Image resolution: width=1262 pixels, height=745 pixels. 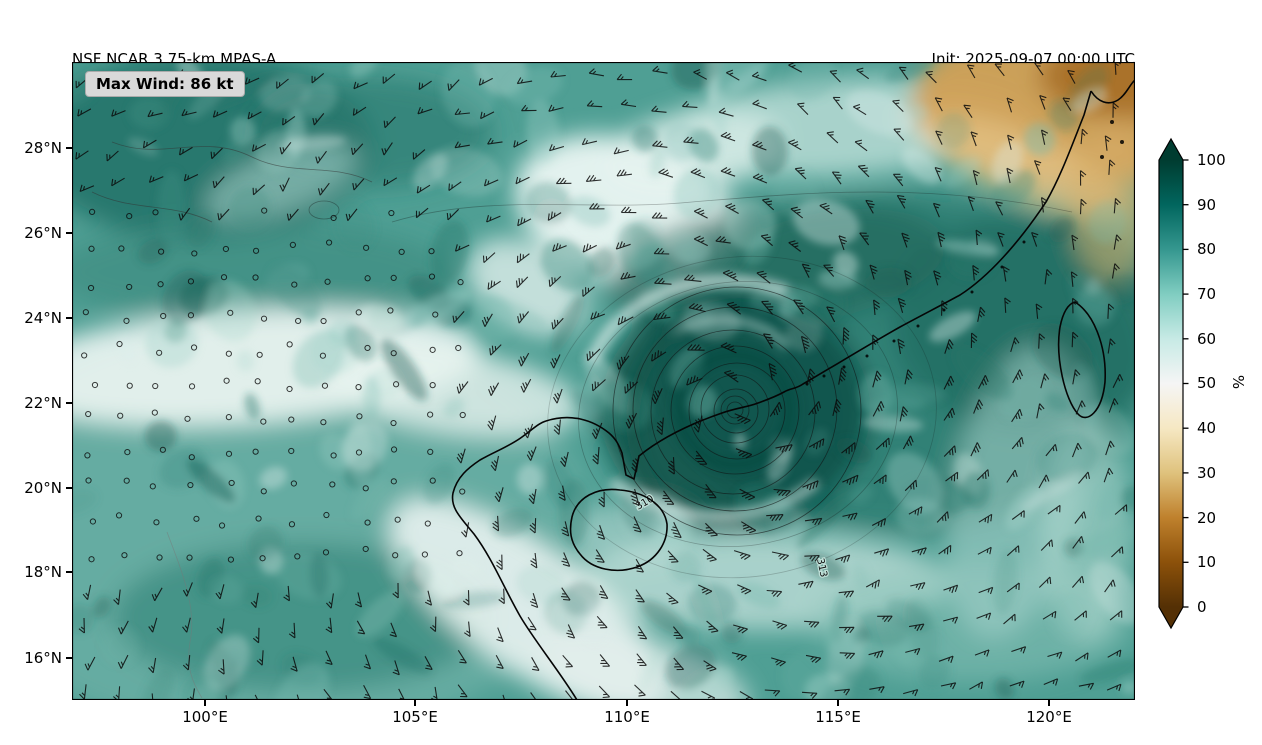 What do you see at coordinates (1186, 383) in the screenshot?
I see `colorbar-ticks` at bounding box center [1186, 383].